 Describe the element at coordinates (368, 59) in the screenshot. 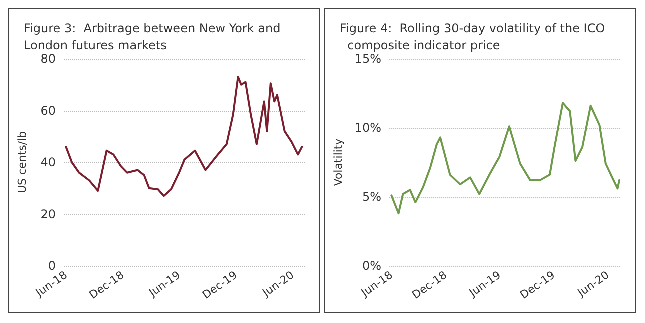

I see `y-tick-label: 15%` at that location.